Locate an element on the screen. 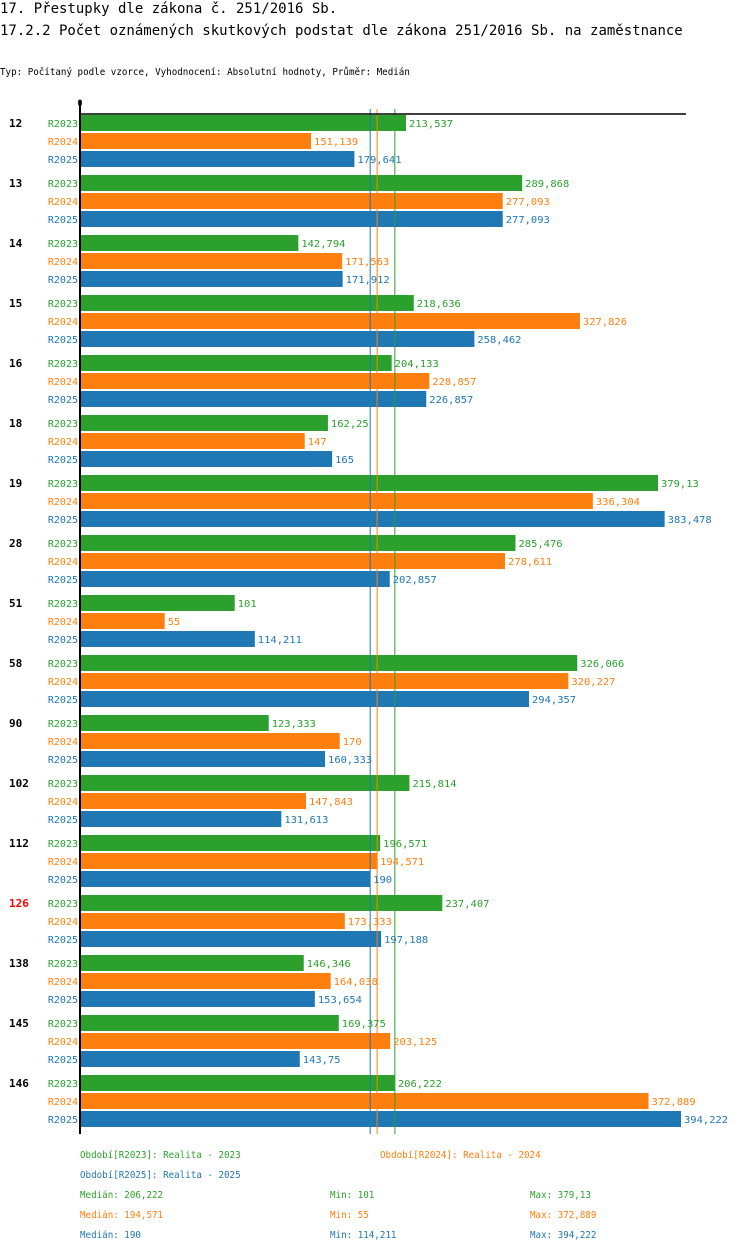 The image size is (750, 1254). report-title: 17. Přestupky dle zákona č. 251/2016 Sb. is located at coordinates (169, 9).